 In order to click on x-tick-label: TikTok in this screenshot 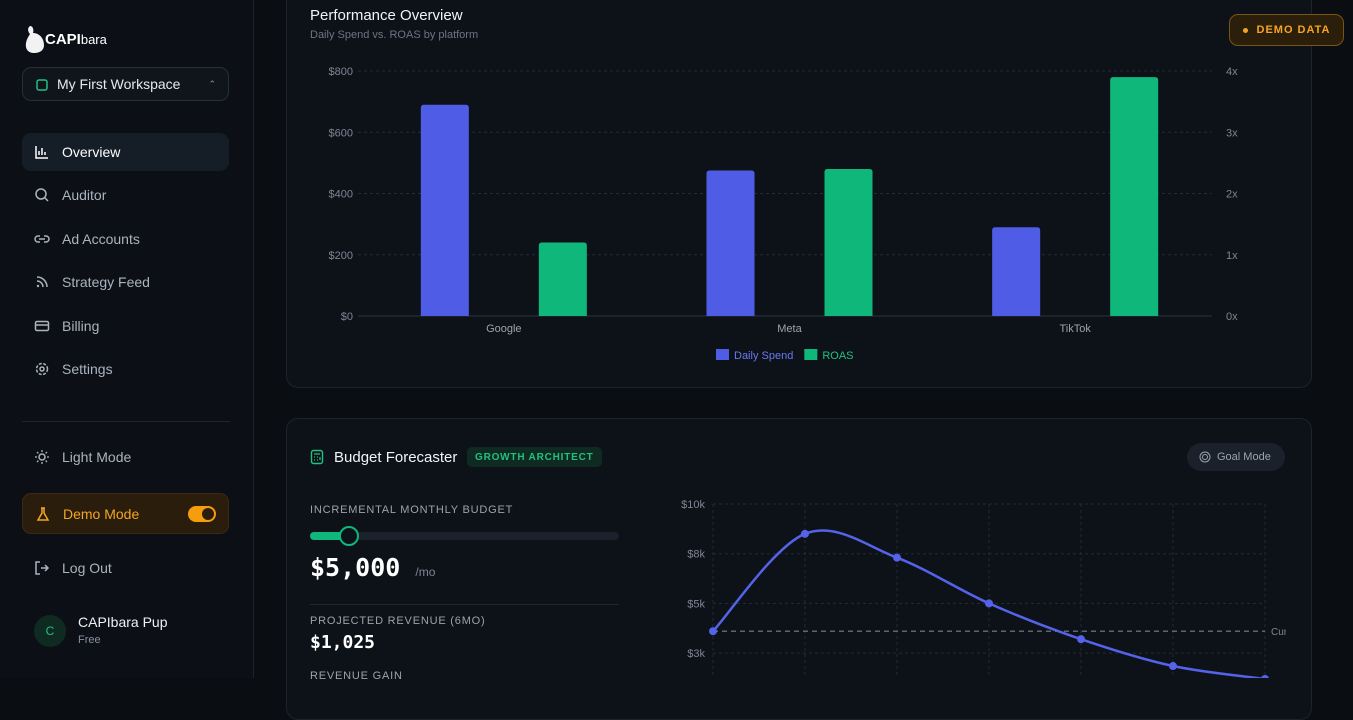, I will do `click(1075, 329)`.